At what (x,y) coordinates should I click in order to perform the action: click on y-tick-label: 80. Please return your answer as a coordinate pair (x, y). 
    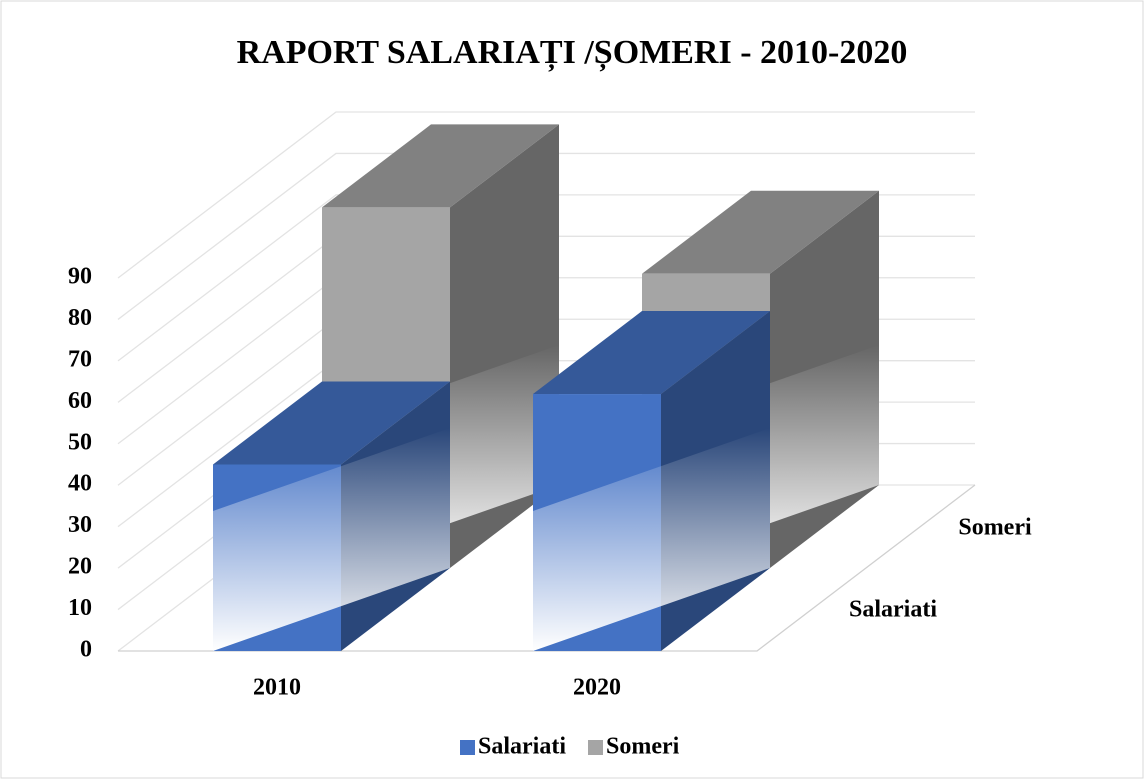
    Looking at the image, I should click on (80, 318).